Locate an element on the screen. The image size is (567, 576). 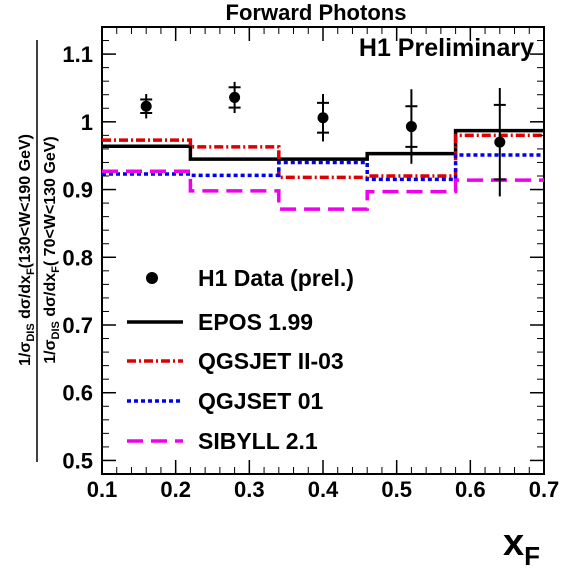
y-tick-label: 0.8 is located at coordinates (77, 257).